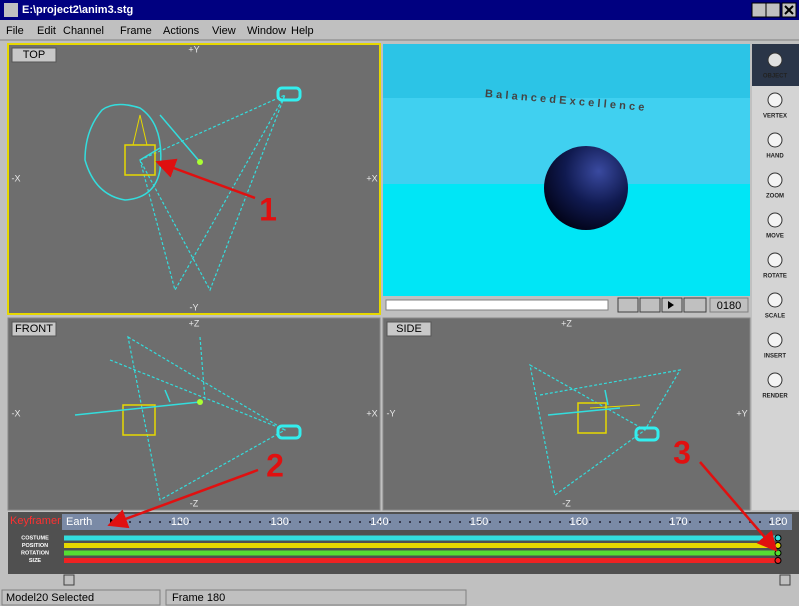 This screenshot has width=799, height=606. I want to click on window-buttons, so click(774, 10).